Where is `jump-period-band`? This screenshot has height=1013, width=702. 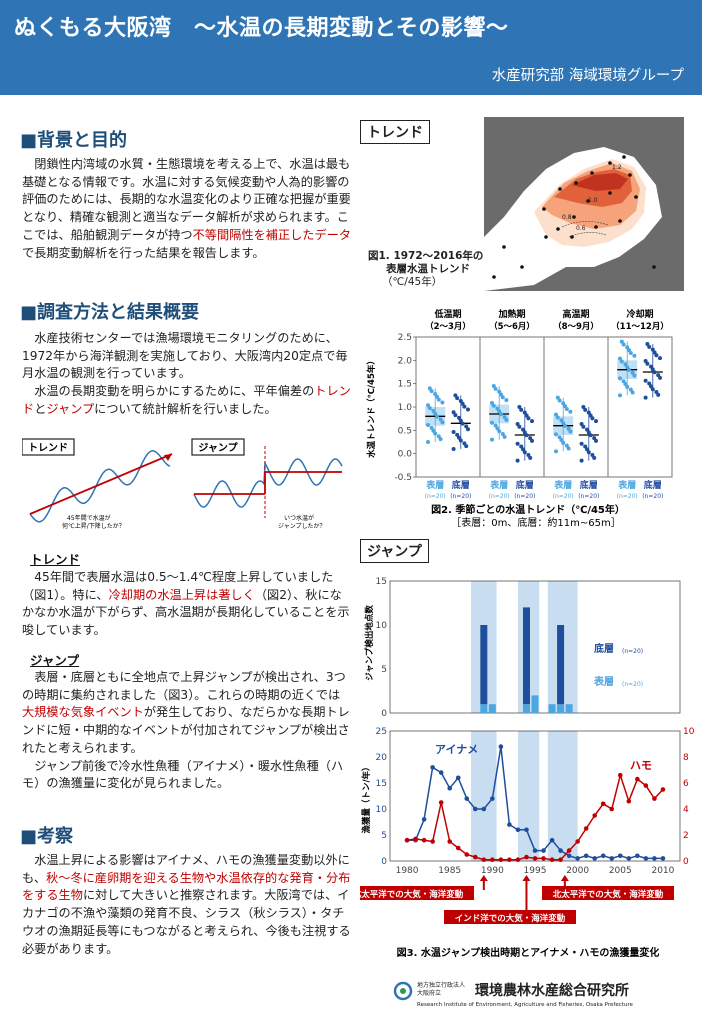 jump-period-band is located at coordinates (528, 796).